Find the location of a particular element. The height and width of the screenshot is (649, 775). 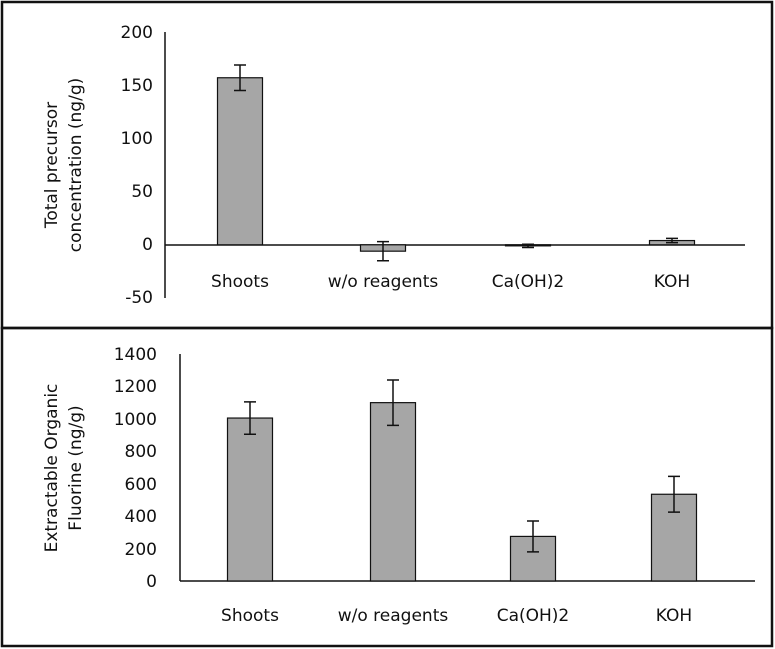

y-tick-label: 150 is located at coordinates (137, 86).